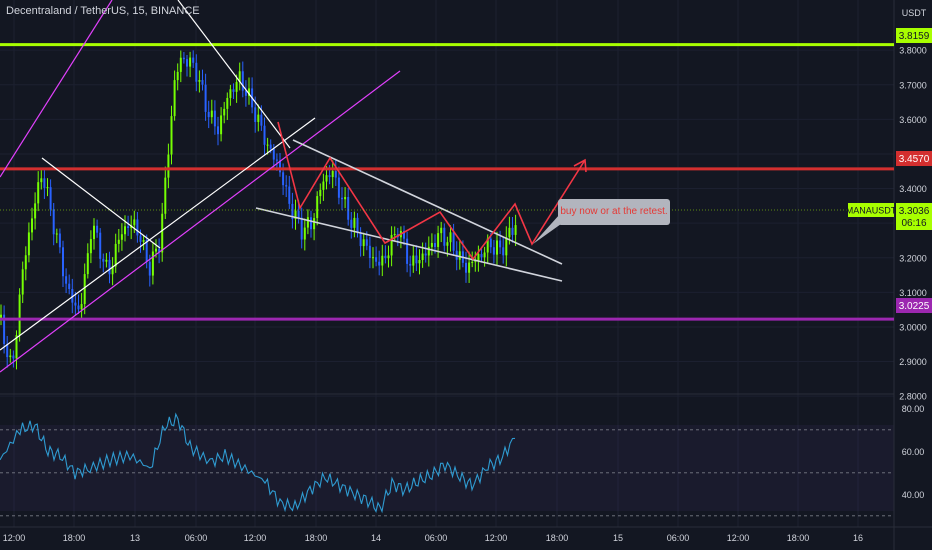 The width and height of the screenshot is (932, 550). What do you see at coordinates (56, 89) in the screenshot?
I see `trendline-magenta-upper` at bounding box center [56, 89].